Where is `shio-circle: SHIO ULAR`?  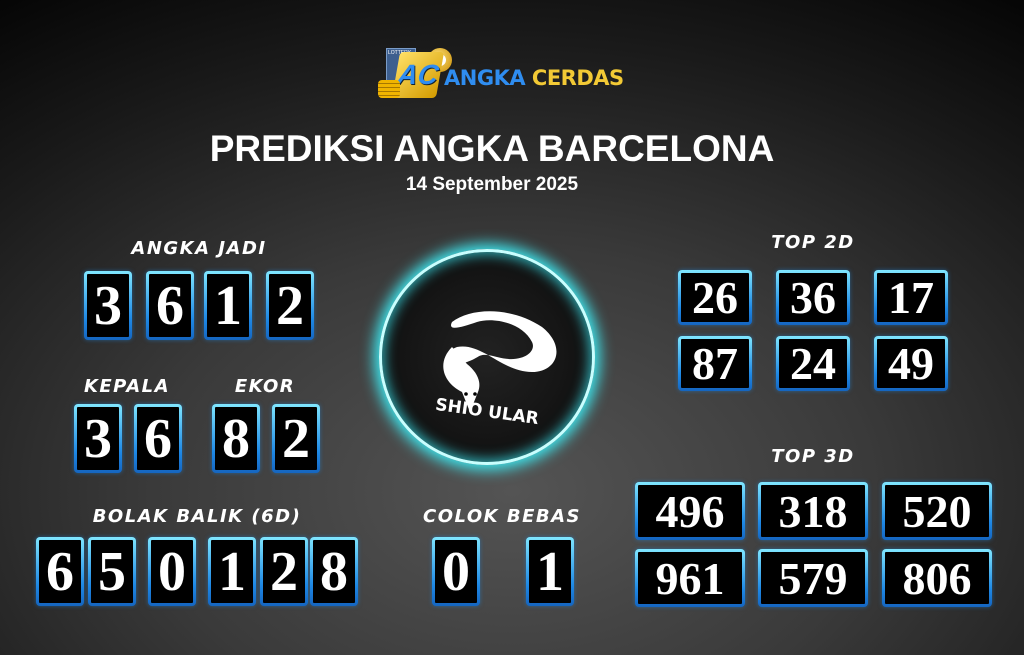
shio-circle: SHIO ULAR is located at coordinates (487, 357).